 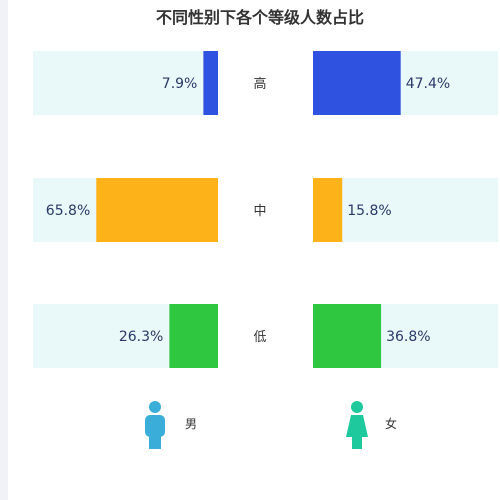 I want to click on category-label-mid: 中, so click(x=259, y=211).